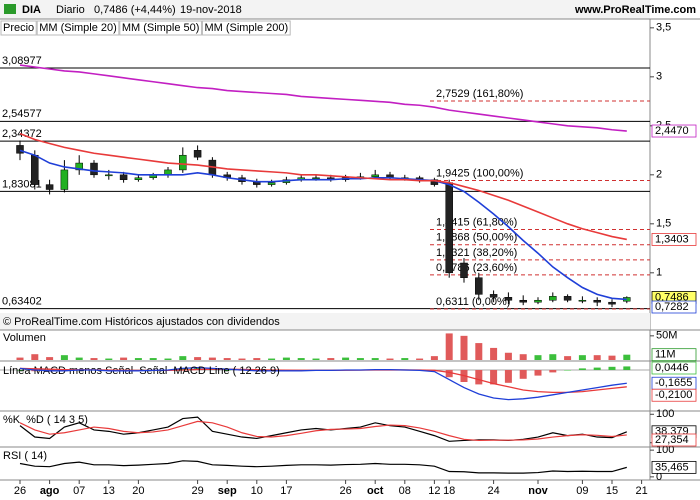 The height and width of the screenshot is (500, 700). I want to click on date: 19-nov-2018, so click(211, 10).